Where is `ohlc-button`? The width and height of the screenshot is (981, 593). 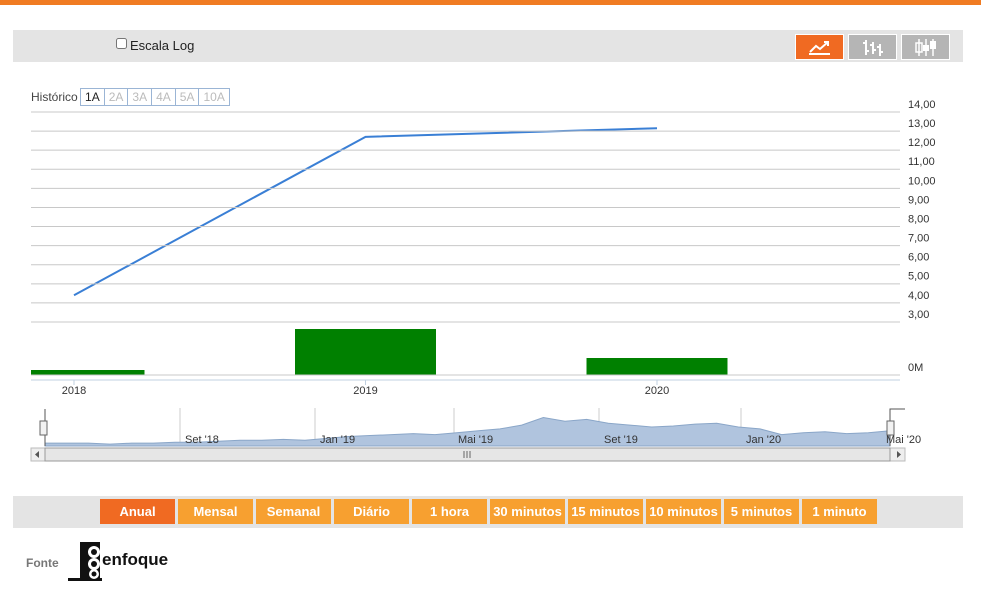 ohlc-button is located at coordinates (872, 47).